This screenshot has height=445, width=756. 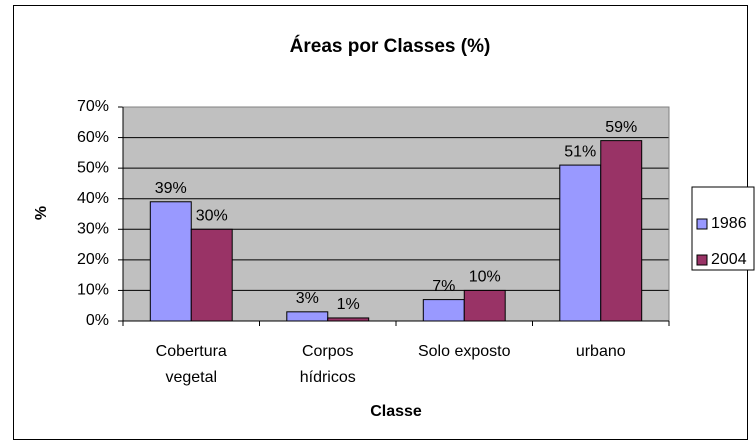 I want to click on data-label: 7%, so click(x=443, y=286).